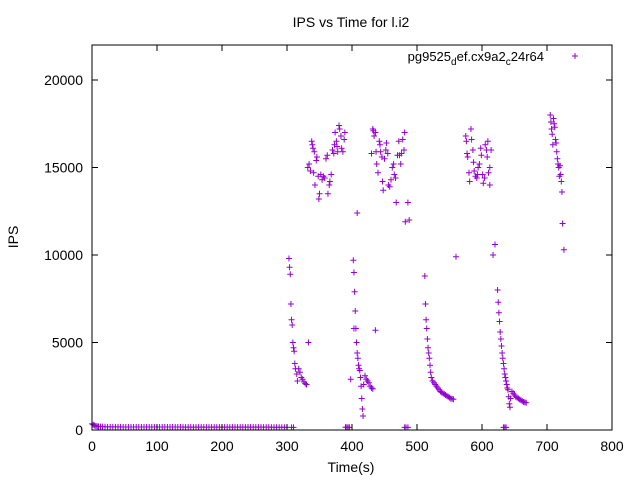 The image size is (640, 480). I want to click on legend-label: pg9525def.cx9a2c24r64, so click(476, 58).